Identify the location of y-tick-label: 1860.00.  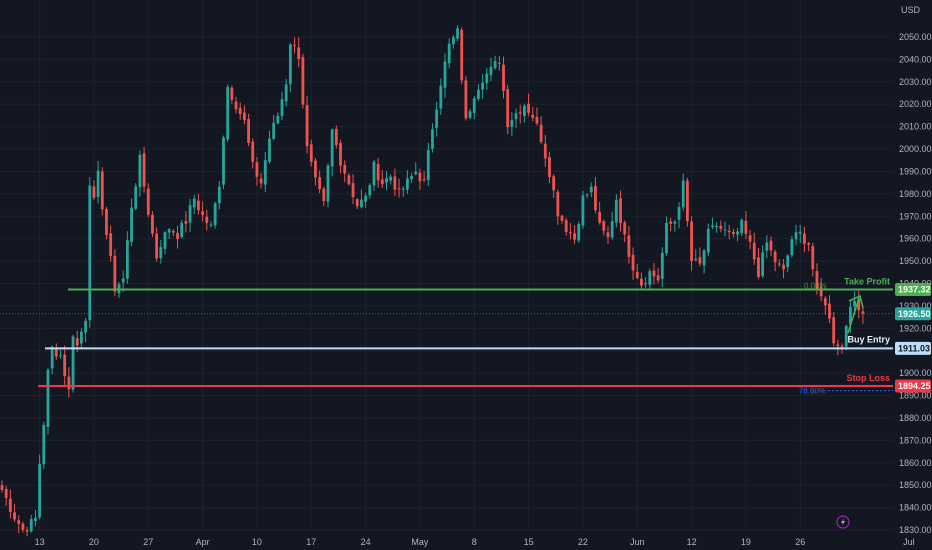
(915, 463).